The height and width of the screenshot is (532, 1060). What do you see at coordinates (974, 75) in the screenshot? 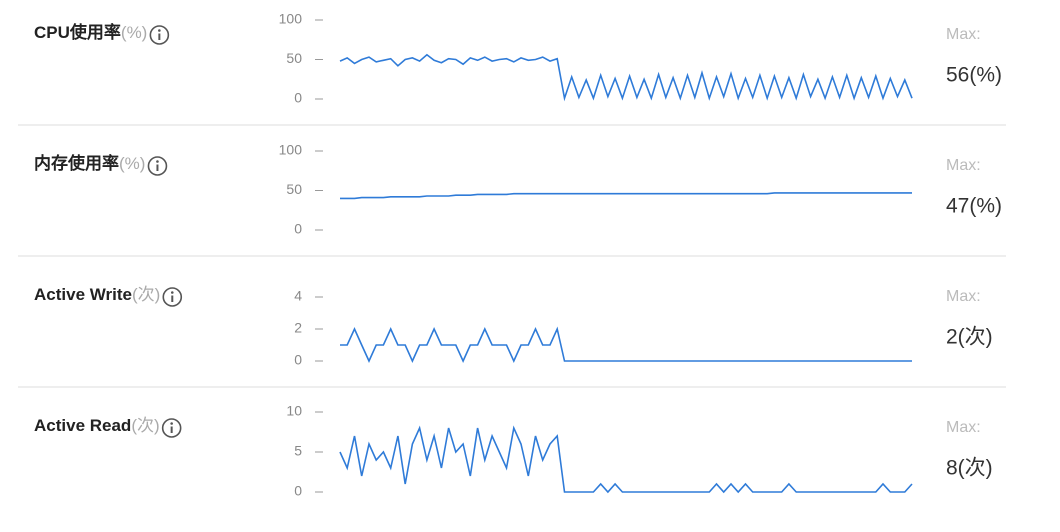
I see `max-value: 56(%)` at bounding box center [974, 75].